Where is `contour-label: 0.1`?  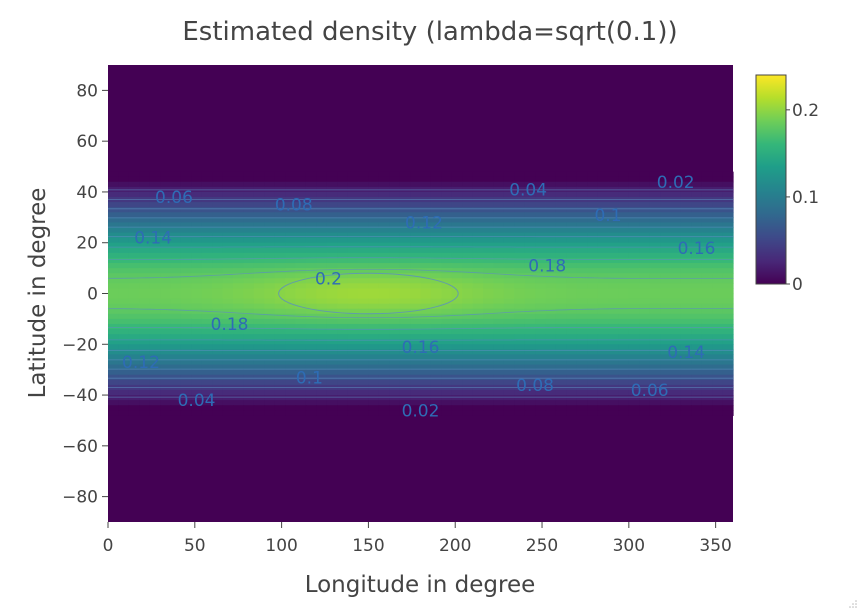
contour-label: 0.1 is located at coordinates (309, 378).